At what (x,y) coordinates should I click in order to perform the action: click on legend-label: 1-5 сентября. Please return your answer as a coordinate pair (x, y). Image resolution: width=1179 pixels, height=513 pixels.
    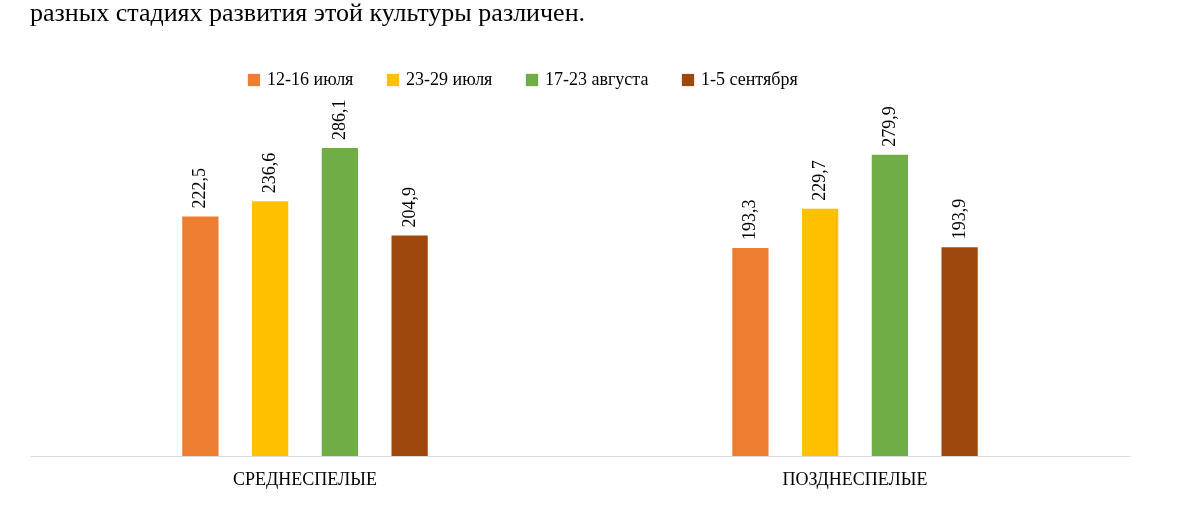
    Looking at the image, I should click on (749, 79).